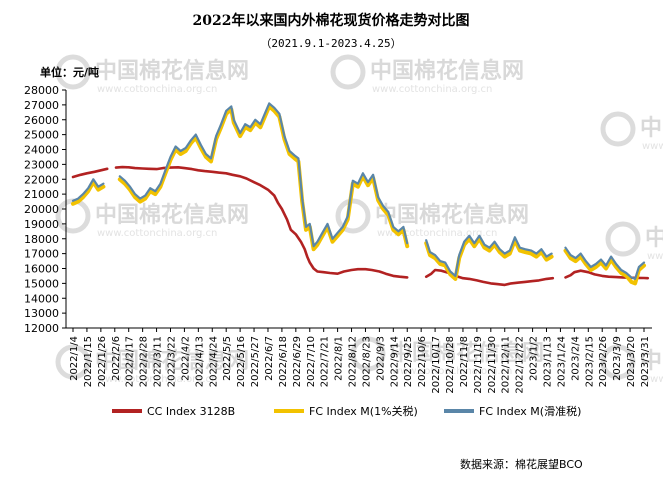 The width and height of the screenshot is (663, 485). I want to click on x-tick-label: 2023/1/24, so click(561, 361).